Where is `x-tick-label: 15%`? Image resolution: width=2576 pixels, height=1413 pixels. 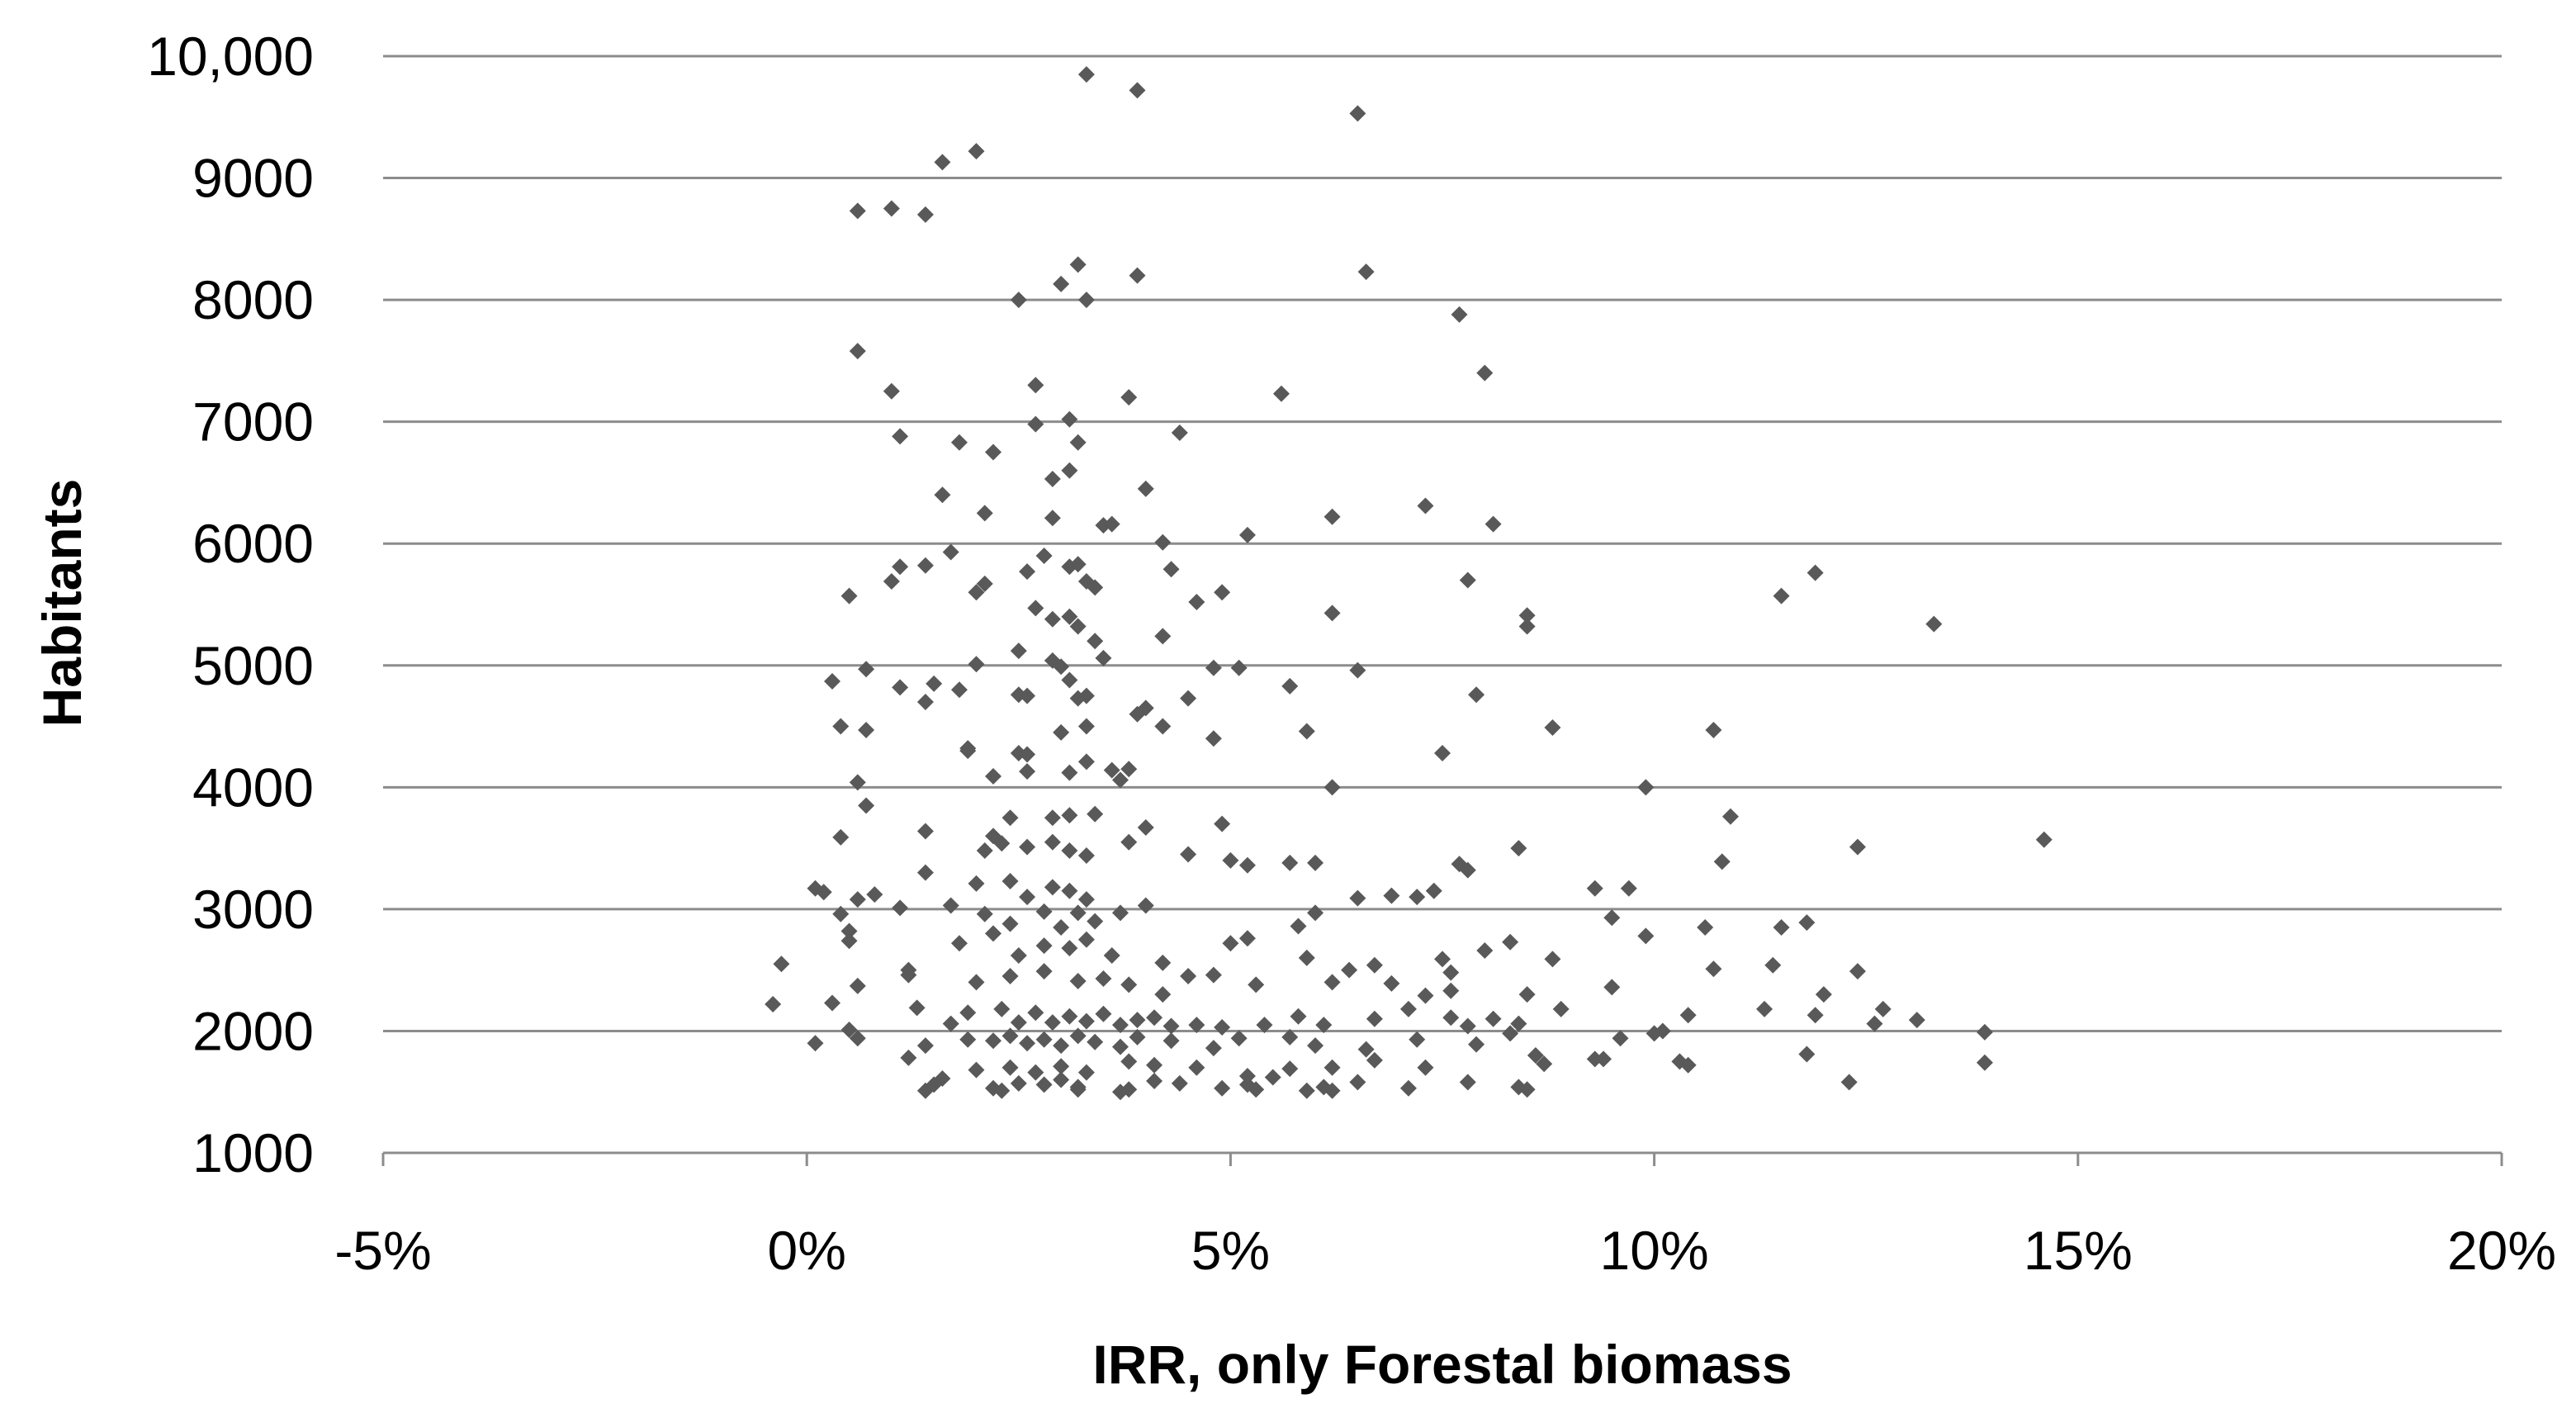 x-tick-label: 15% is located at coordinates (2078, 1250).